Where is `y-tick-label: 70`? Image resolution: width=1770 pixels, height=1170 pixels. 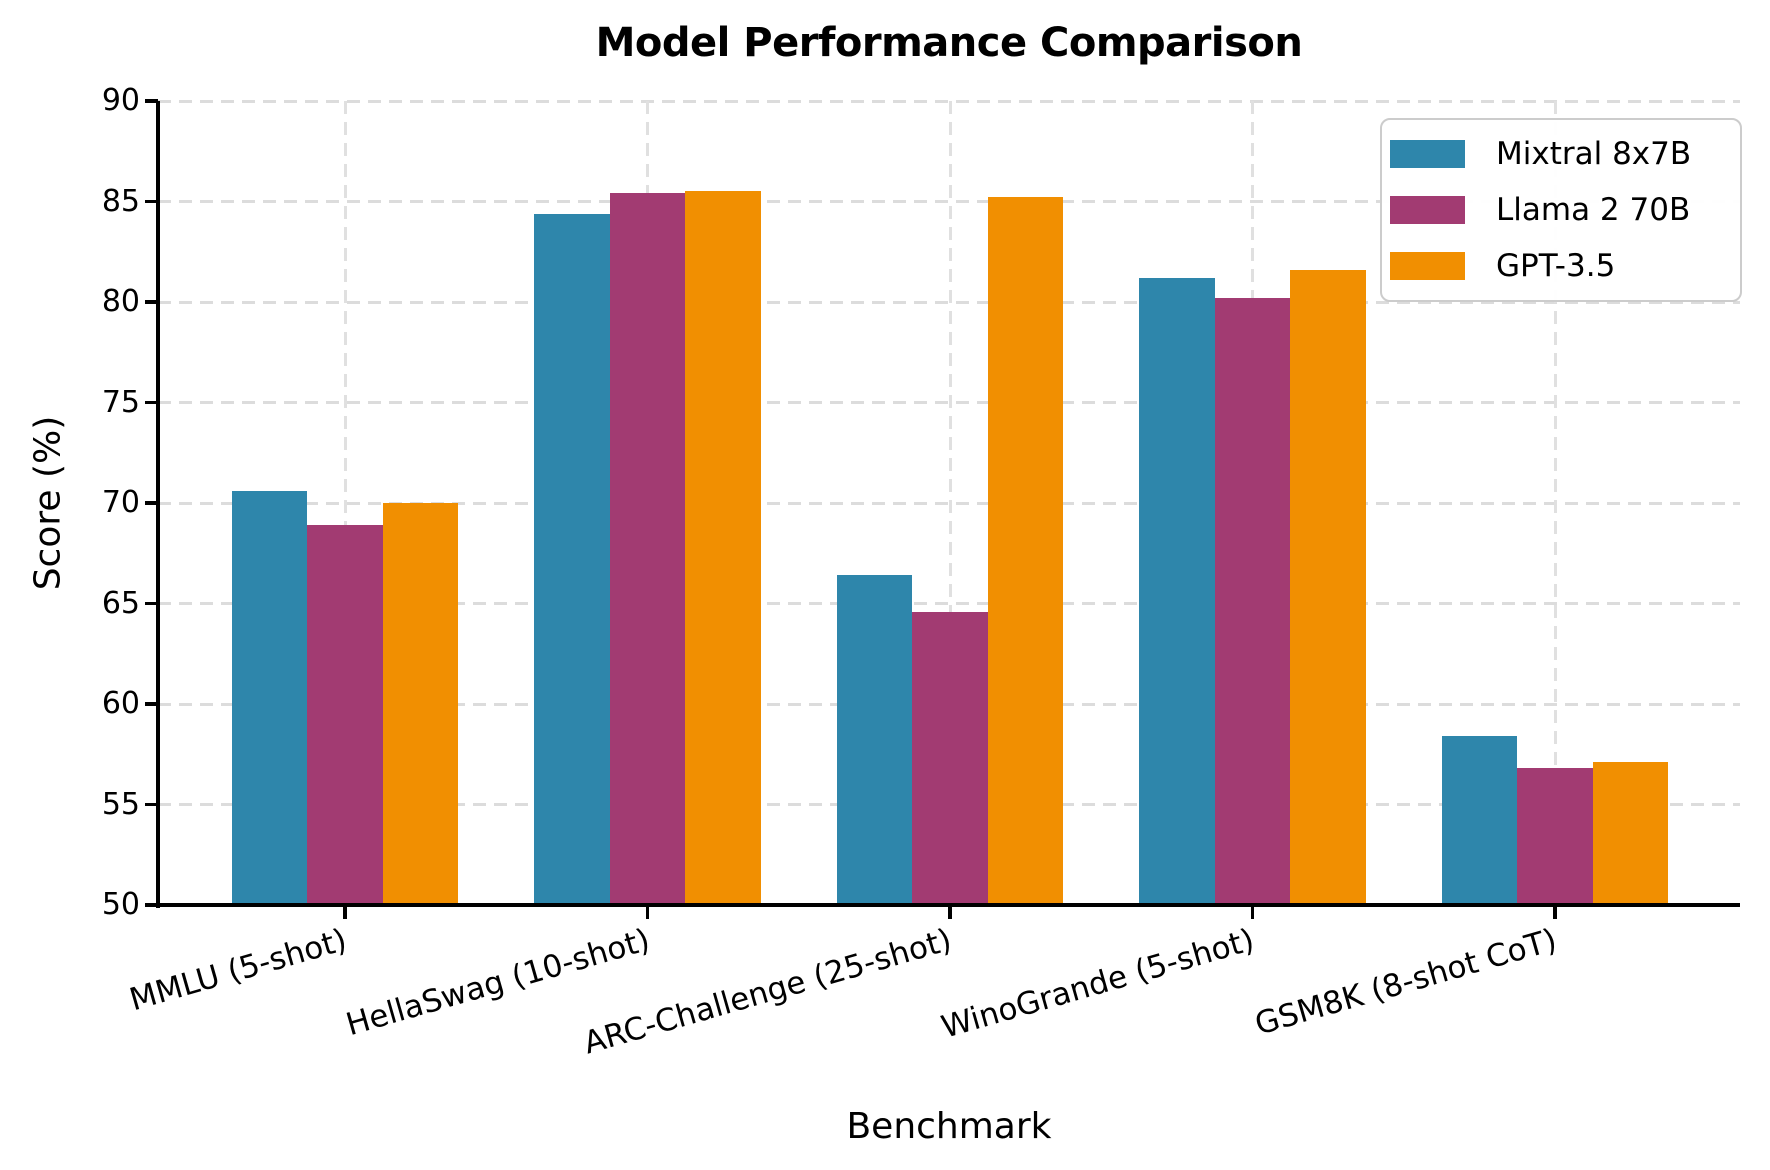
y-tick-label: 70 is located at coordinates (120, 502).